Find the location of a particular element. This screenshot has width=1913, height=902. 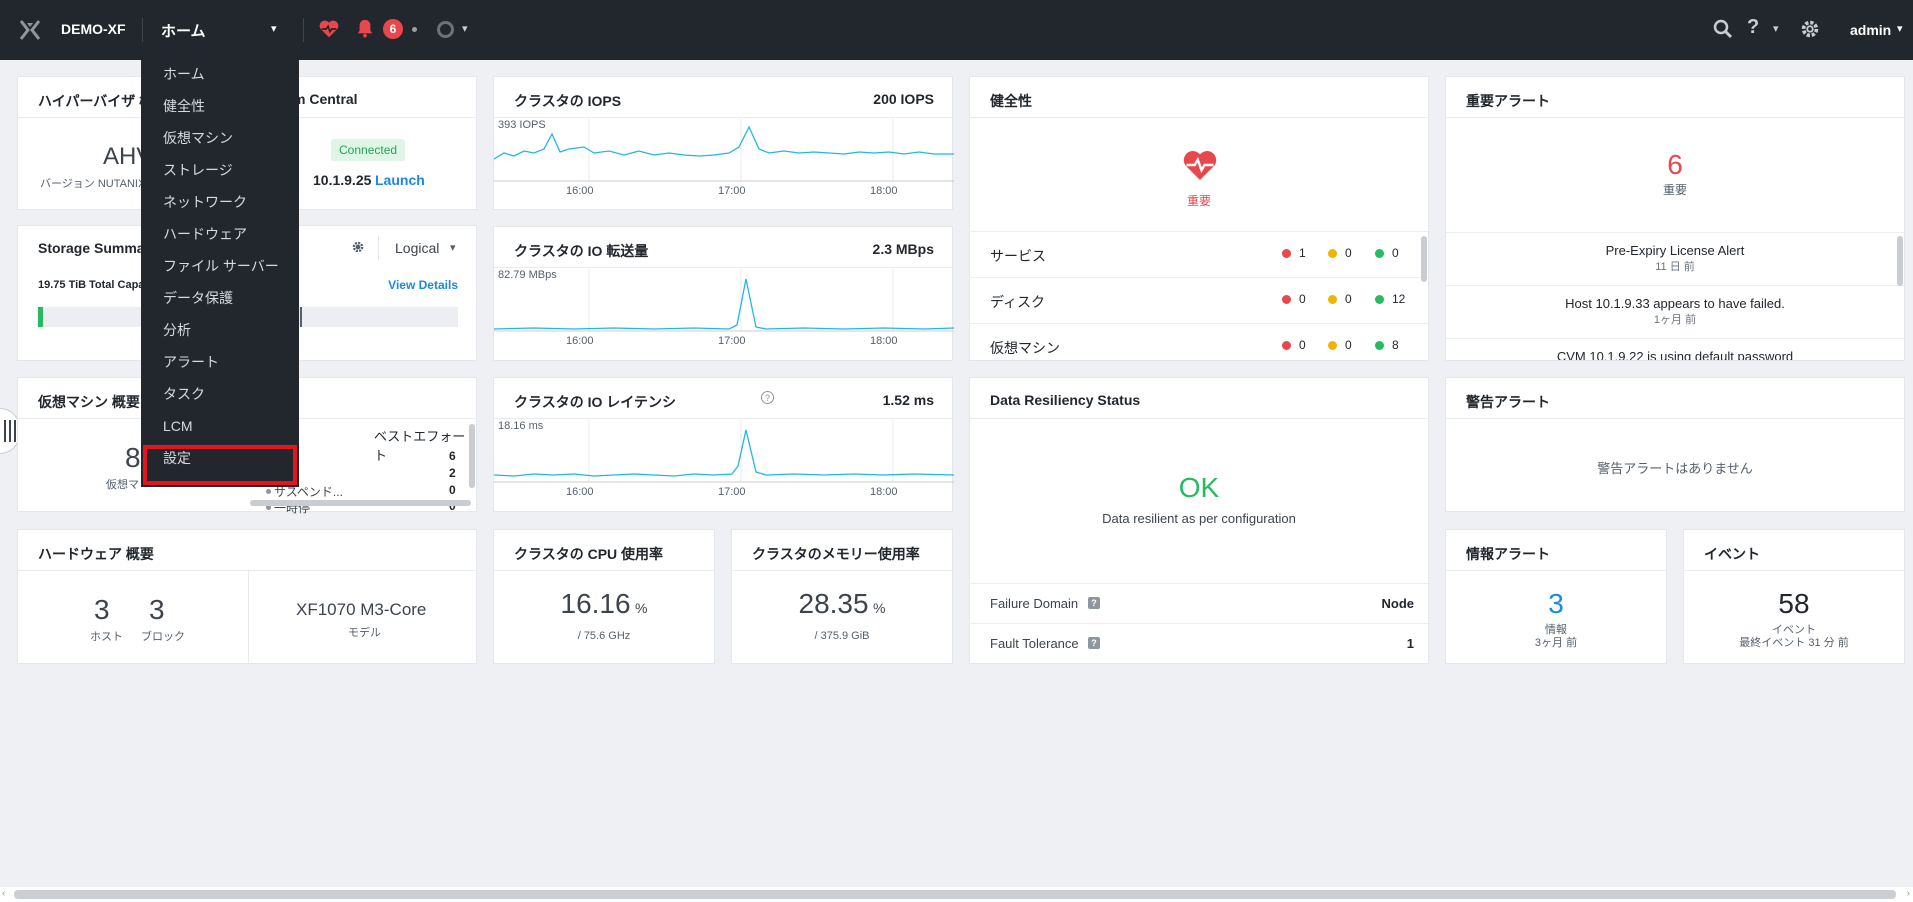

scroll-left-arrow-icon: ‹ is located at coordinates (4, 893).